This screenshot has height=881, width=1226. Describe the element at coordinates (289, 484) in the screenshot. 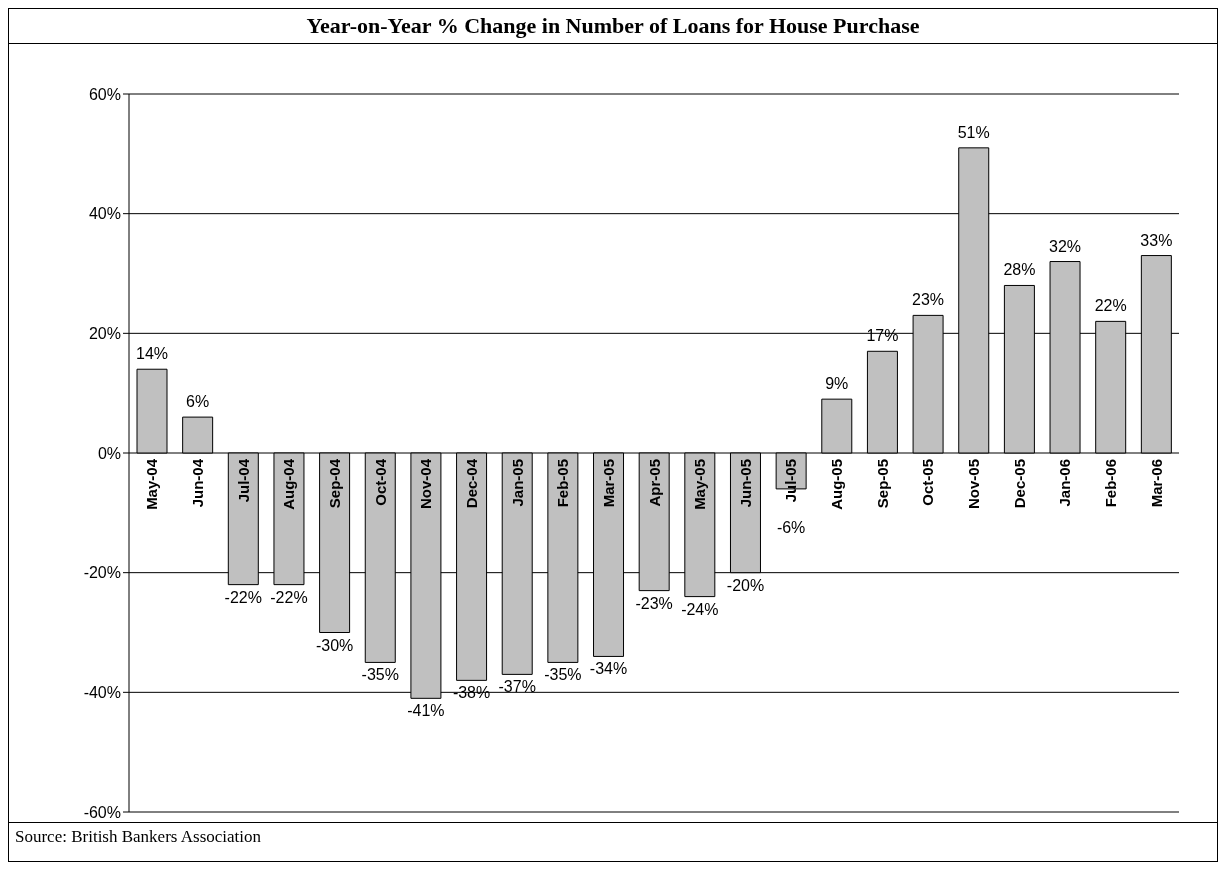

I see `x-tick-label: Aug-04` at that location.